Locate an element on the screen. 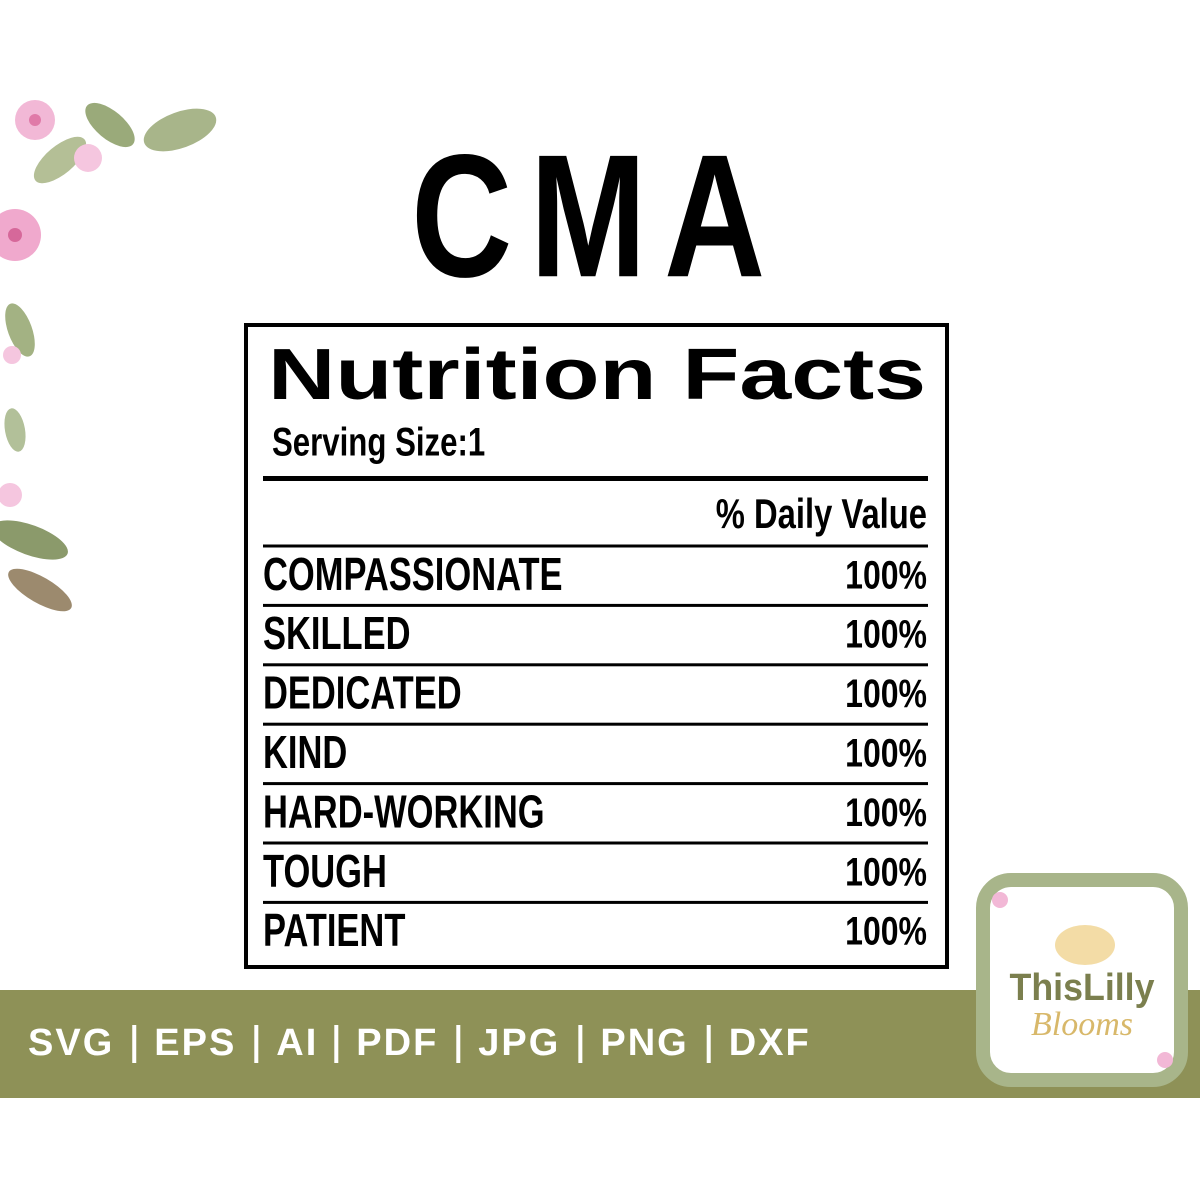  format: AI is located at coordinates (297, 1043).